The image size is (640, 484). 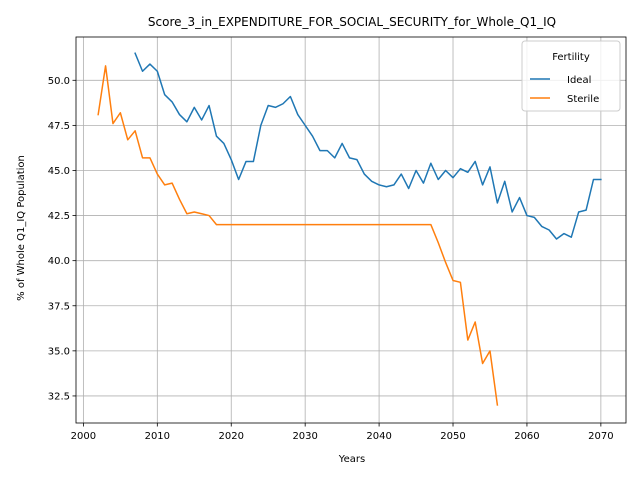 What do you see at coordinates (351, 459) in the screenshot?
I see `x-axis-label: Years` at bounding box center [351, 459].